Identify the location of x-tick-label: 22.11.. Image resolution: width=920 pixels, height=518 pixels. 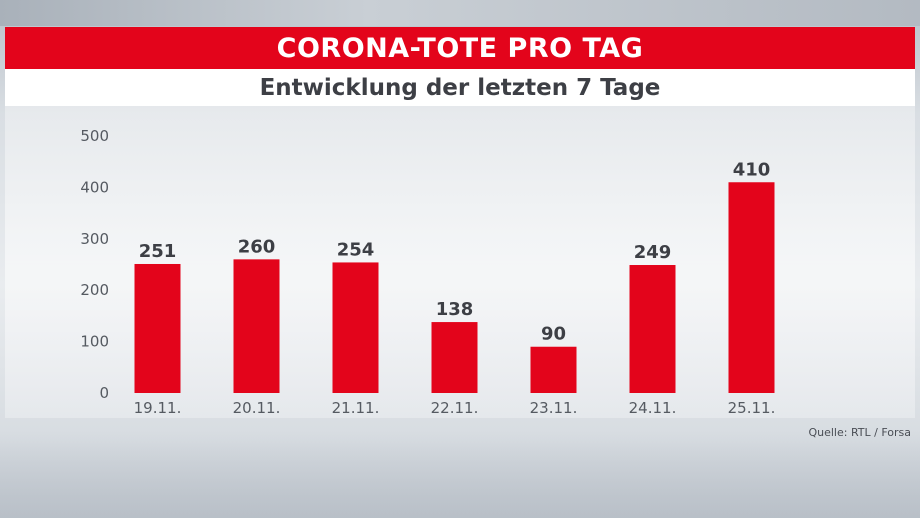
(455, 408).